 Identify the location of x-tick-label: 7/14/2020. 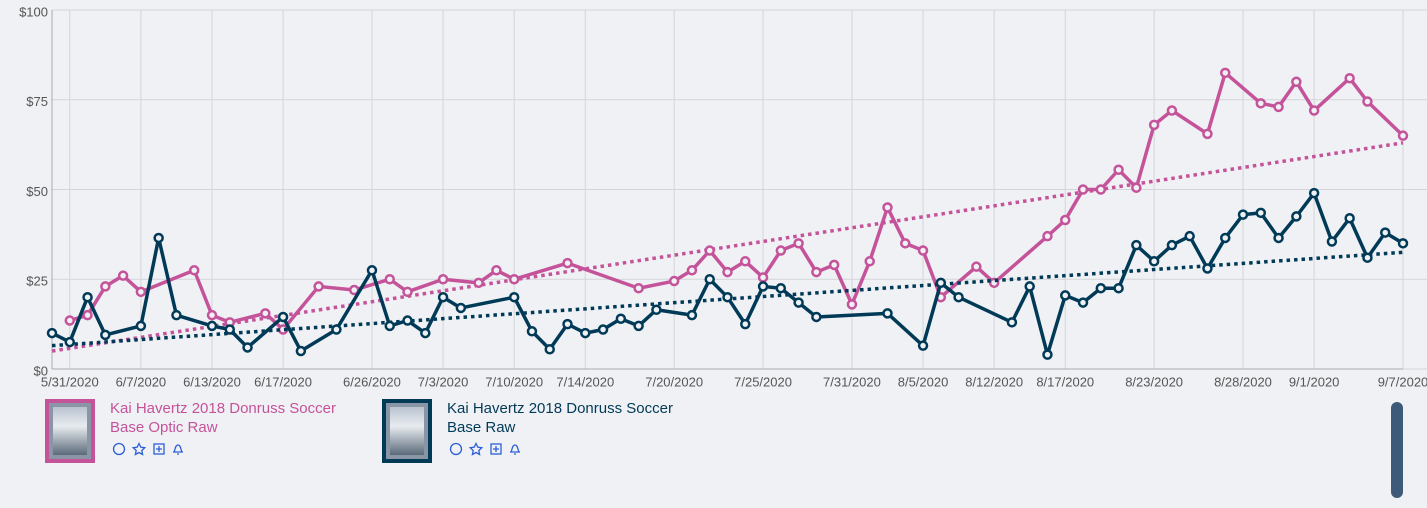
(585, 381).